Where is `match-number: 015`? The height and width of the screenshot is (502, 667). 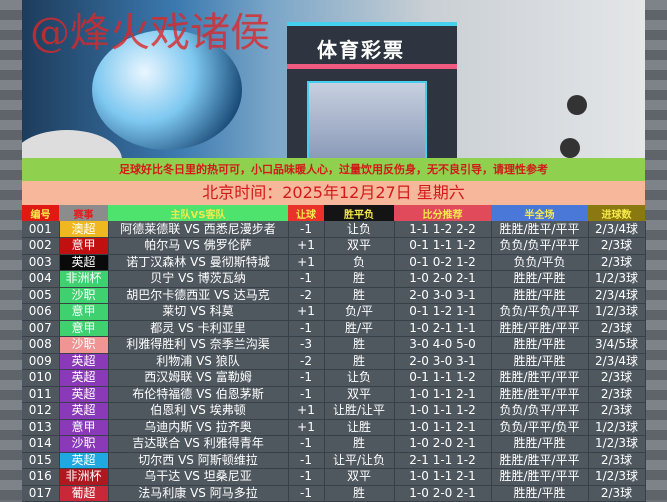
match-number: 015 is located at coordinates (41, 460).